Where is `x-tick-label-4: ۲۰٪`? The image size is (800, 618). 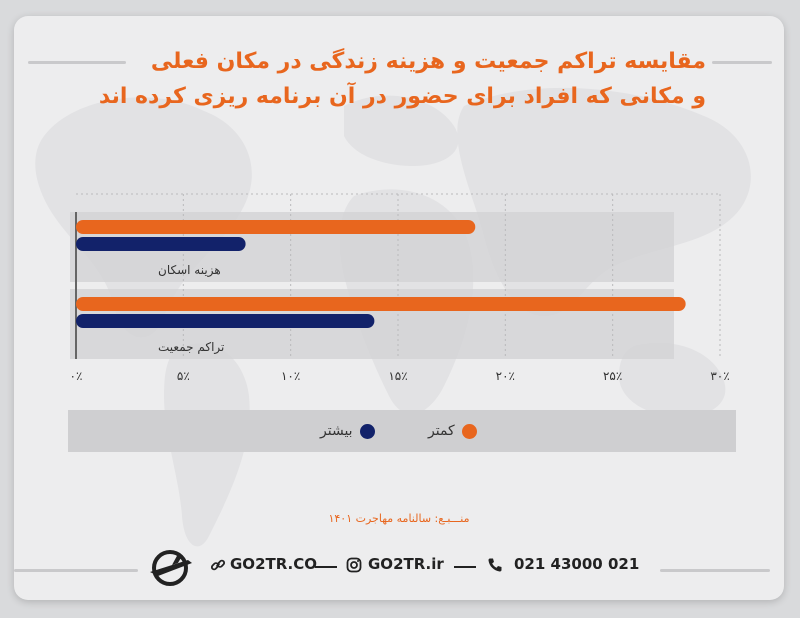 x-tick-label-4: ۲۰٪ is located at coordinates (505, 376).